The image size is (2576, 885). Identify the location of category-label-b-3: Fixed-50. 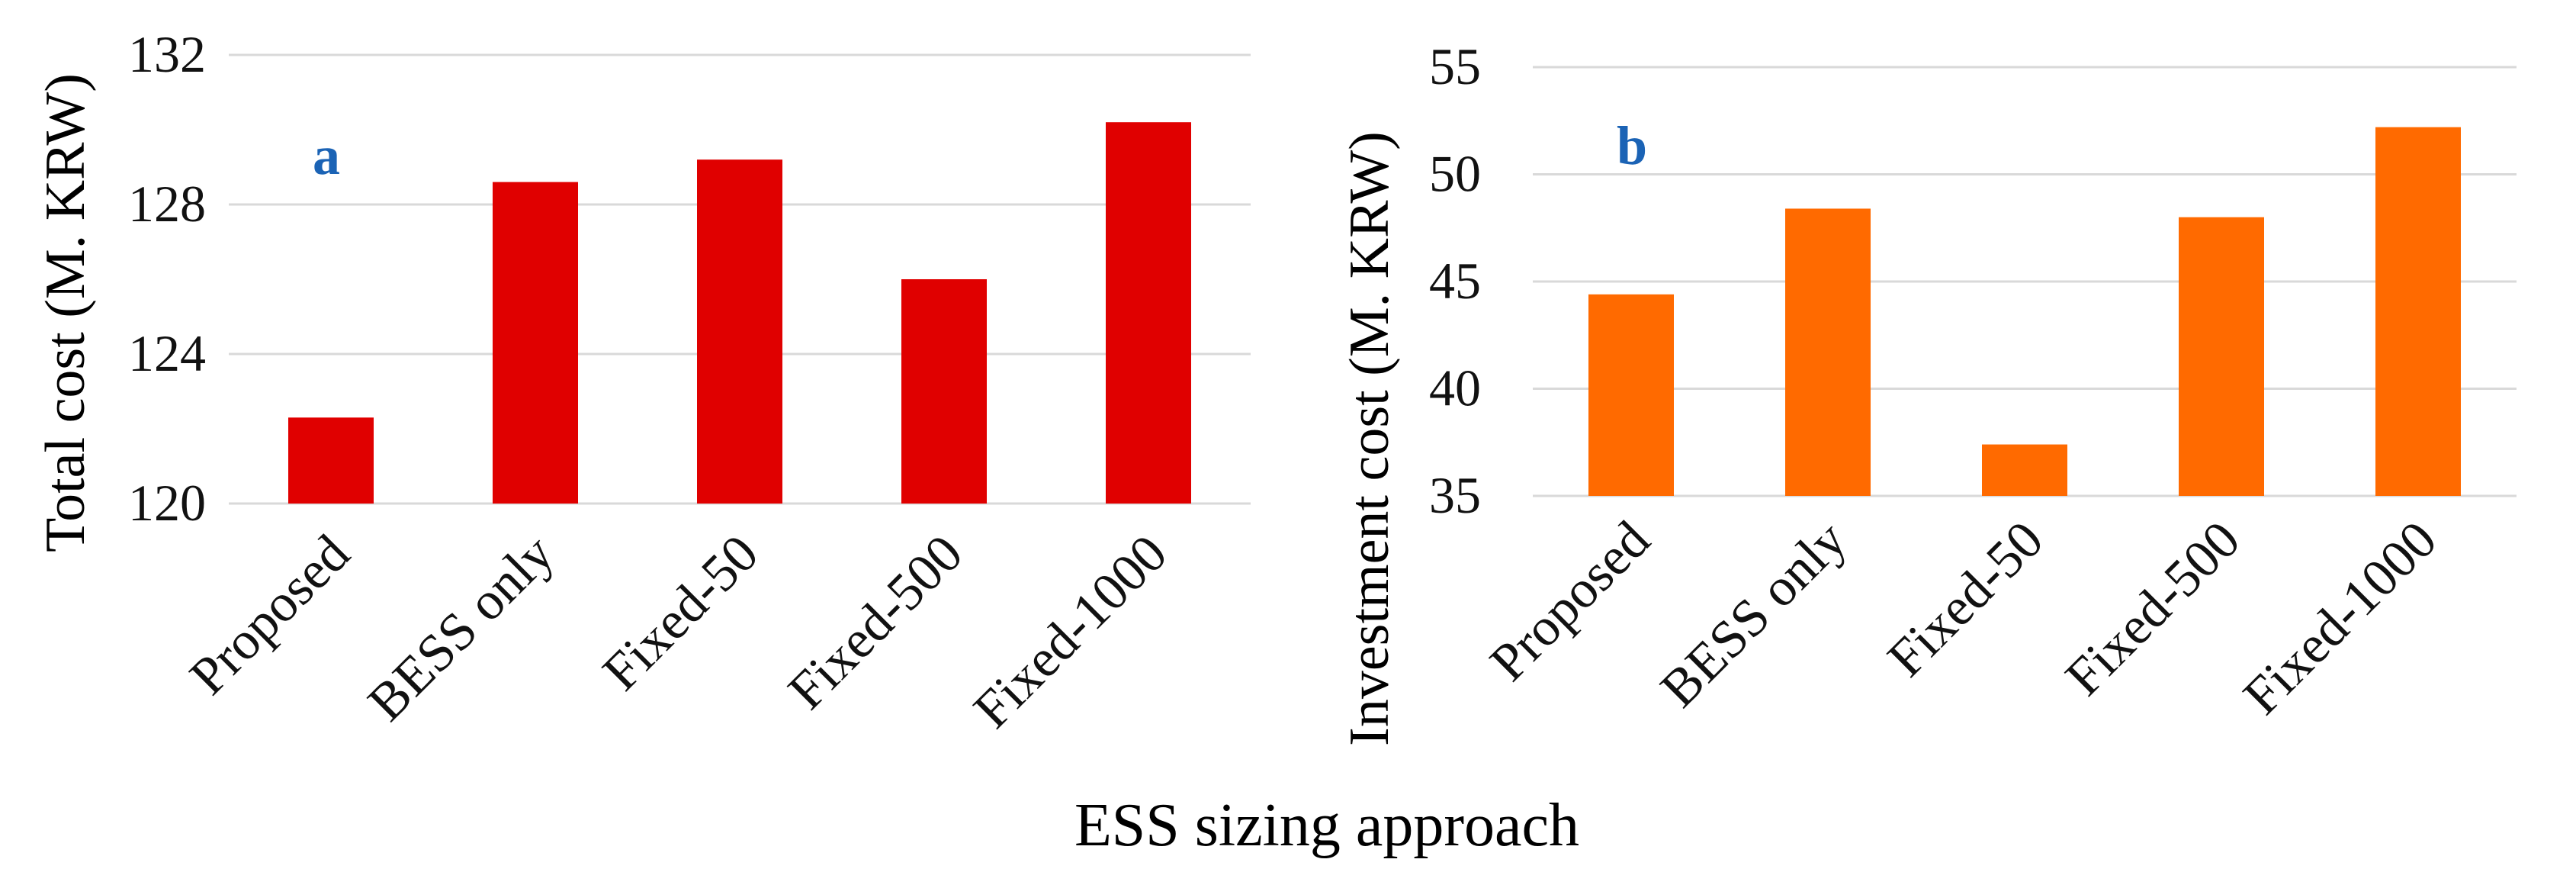
(1965, 599).